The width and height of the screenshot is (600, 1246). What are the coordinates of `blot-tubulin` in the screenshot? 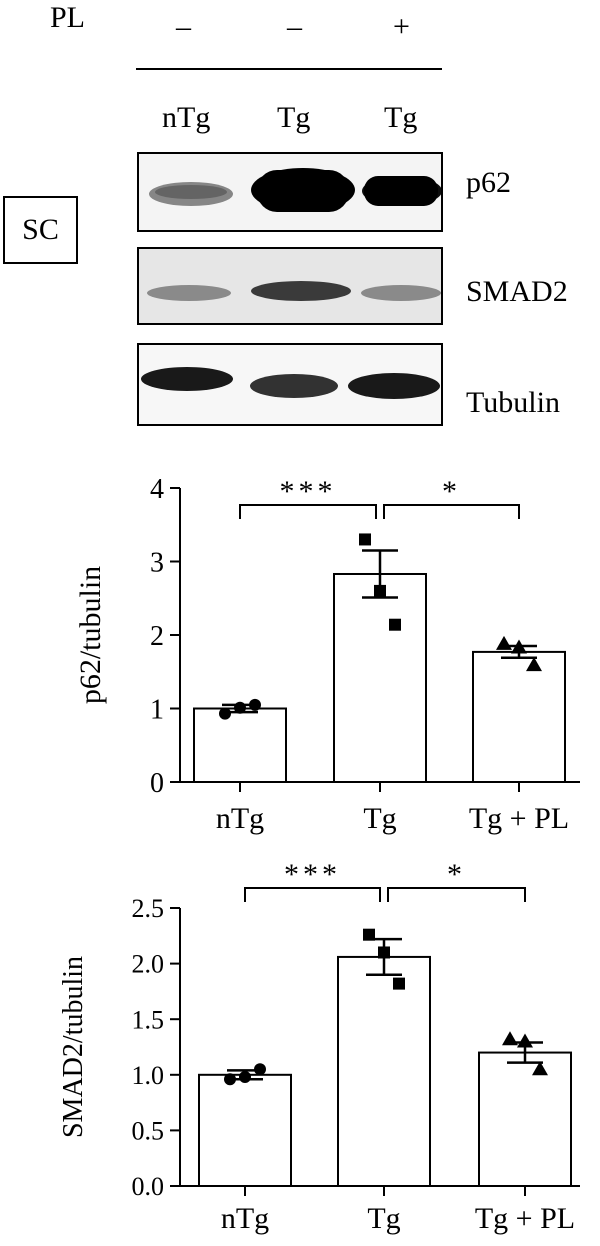 It's located at (290, 384).